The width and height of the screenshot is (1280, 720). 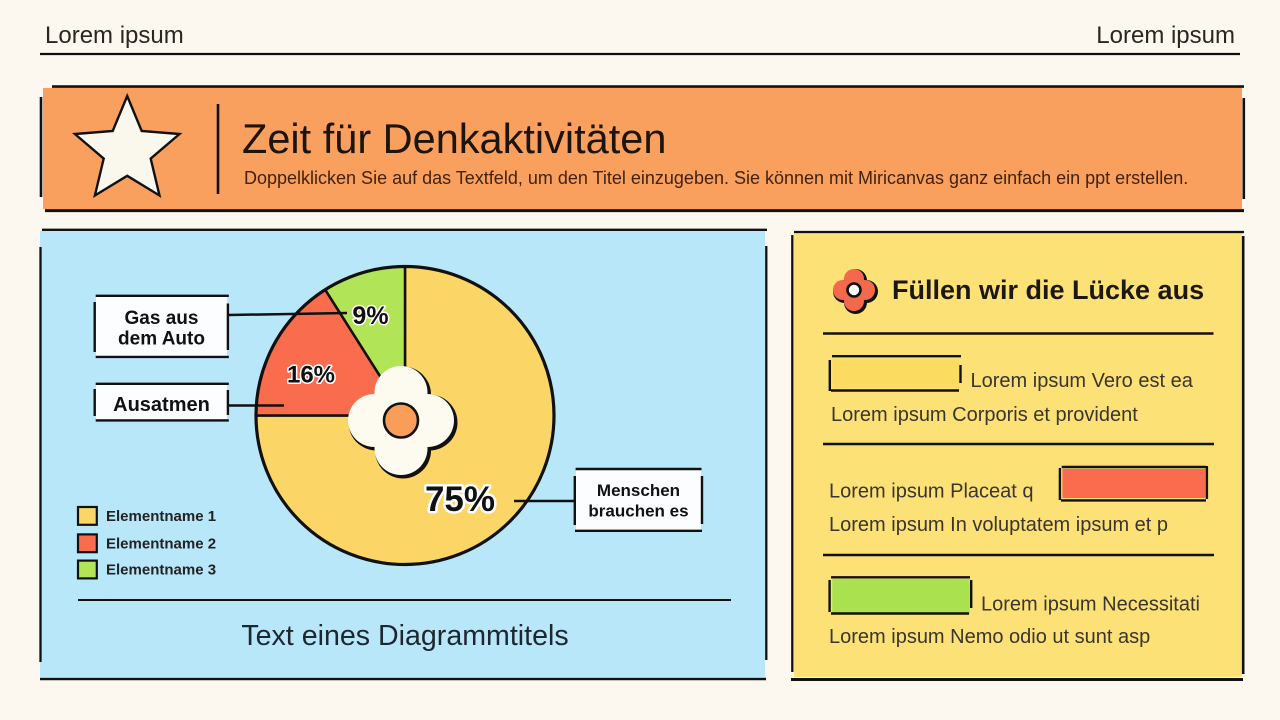 What do you see at coordinates (1090, 605) in the screenshot?
I see `svg-text: Lorem ipsum Necessitati` at bounding box center [1090, 605].